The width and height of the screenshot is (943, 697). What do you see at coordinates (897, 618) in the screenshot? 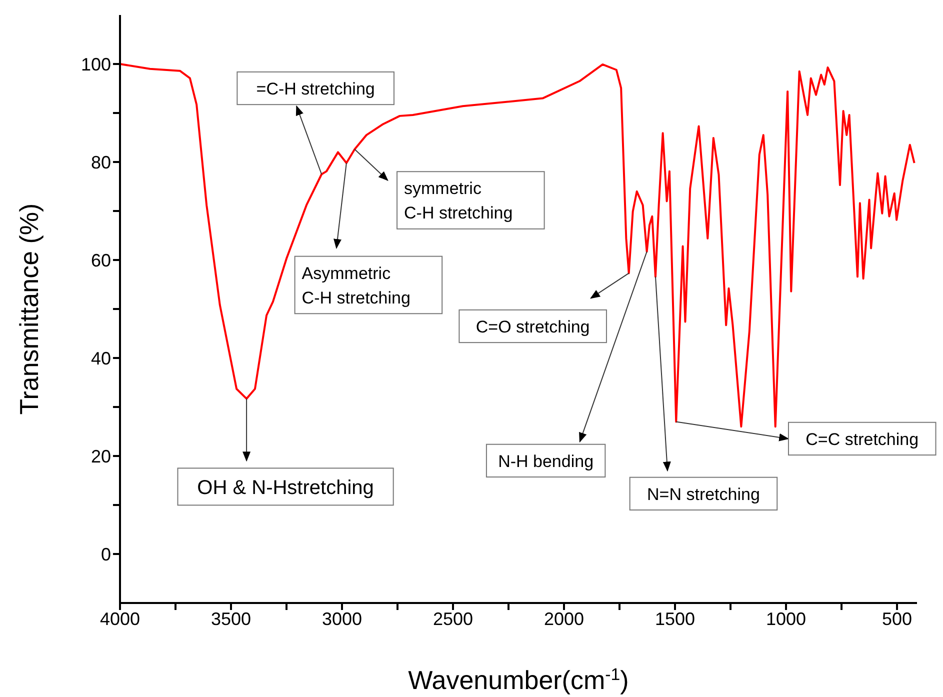
I see `x-tick-label: 500` at bounding box center [897, 618].